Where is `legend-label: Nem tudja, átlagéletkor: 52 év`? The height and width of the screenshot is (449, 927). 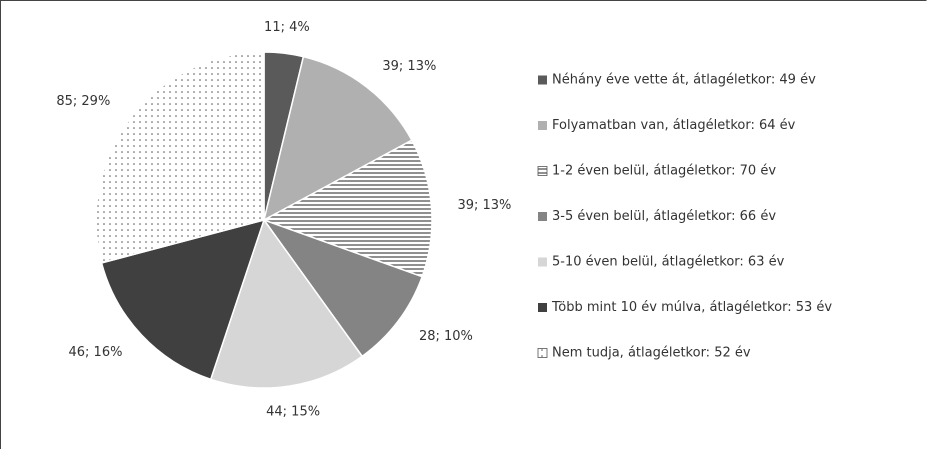
legend-label: Nem tudja, átlagéletkor: 52 év is located at coordinates (651, 353).